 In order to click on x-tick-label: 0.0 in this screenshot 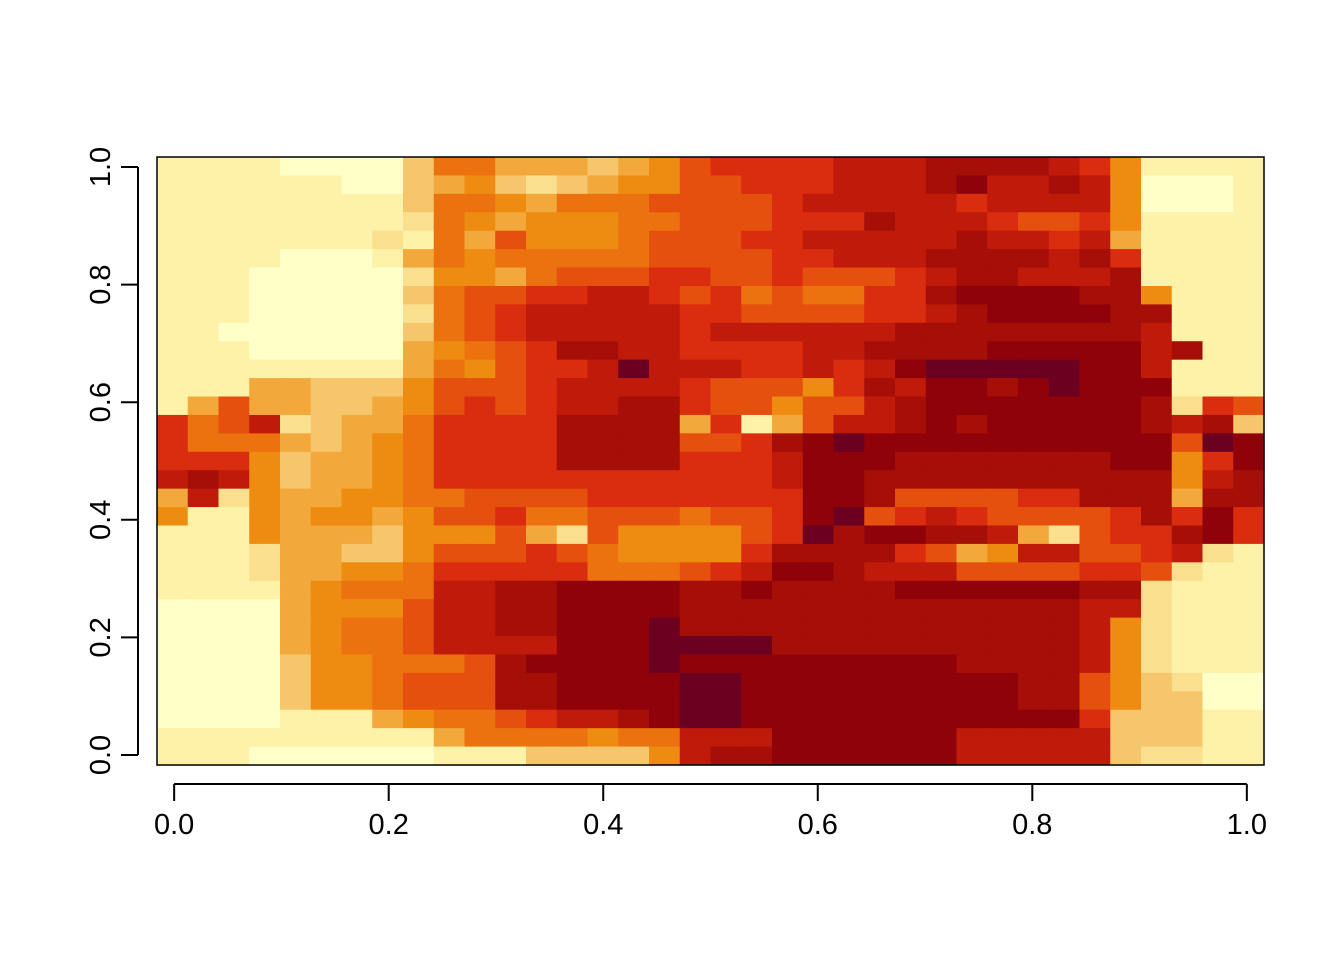, I will do `click(174, 825)`.